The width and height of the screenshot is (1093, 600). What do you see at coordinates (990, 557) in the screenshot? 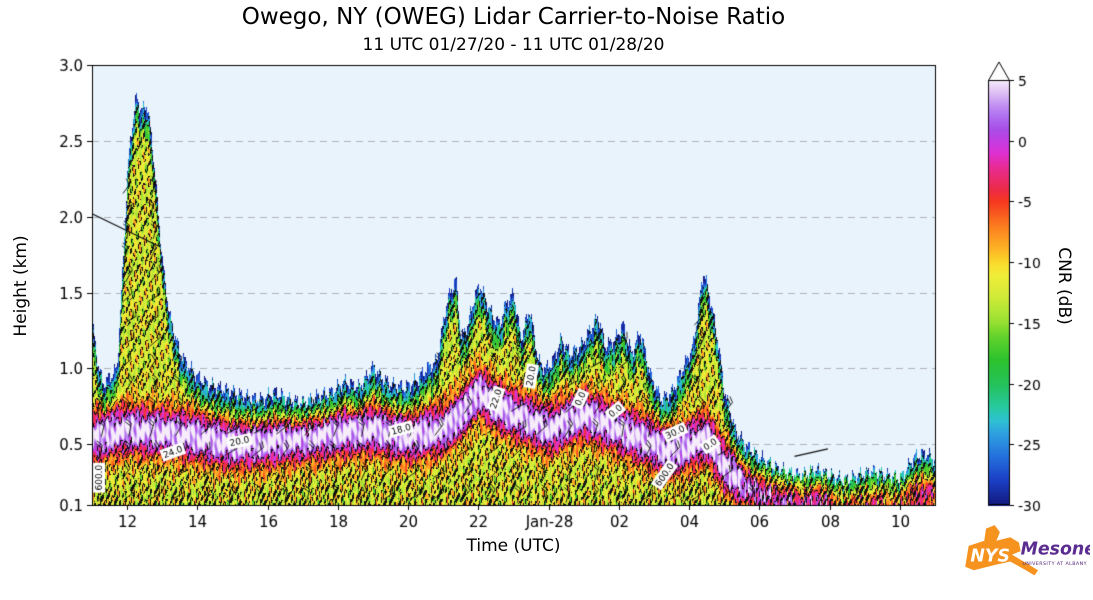
I see `logo-nys-text: NYS` at bounding box center [990, 557].